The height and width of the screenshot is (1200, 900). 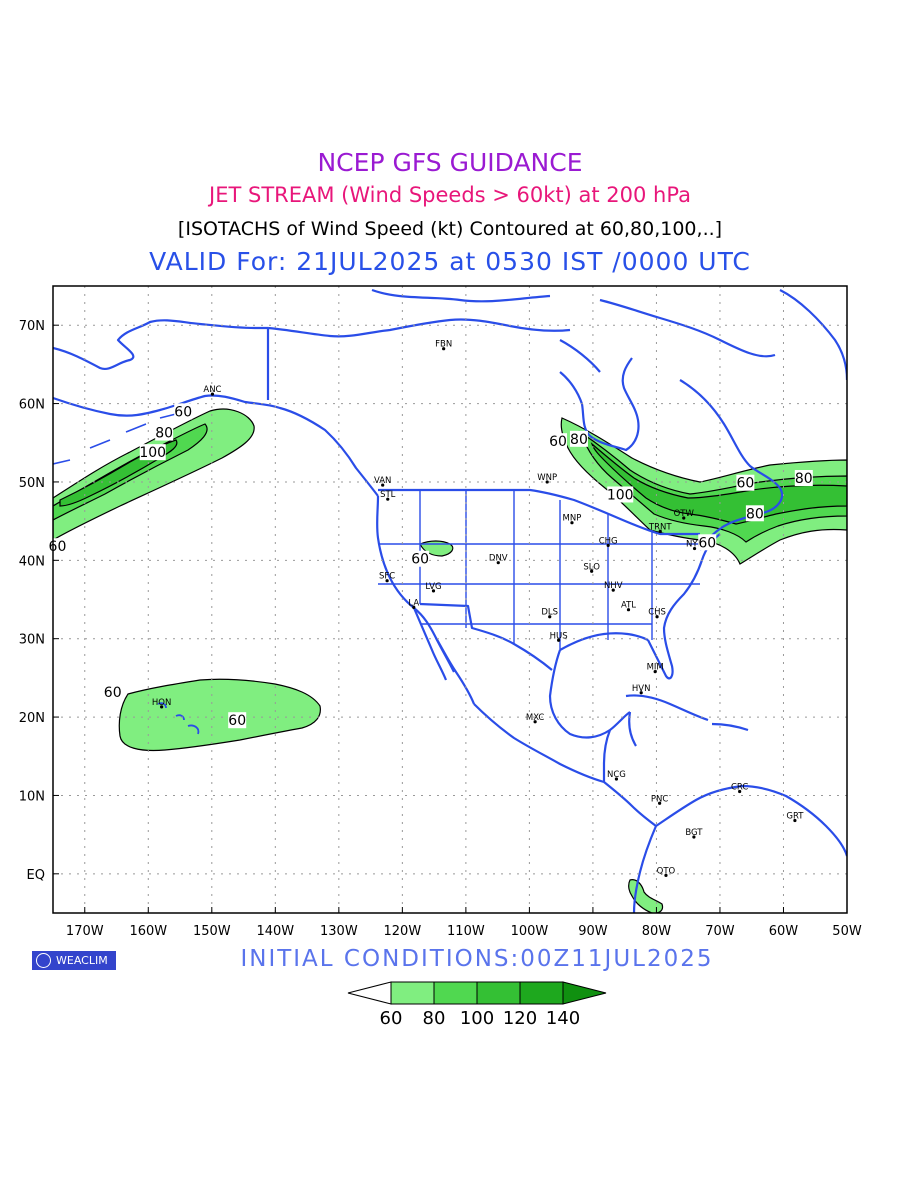 I want to click on station-label-otw: OTW, so click(x=684, y=514).